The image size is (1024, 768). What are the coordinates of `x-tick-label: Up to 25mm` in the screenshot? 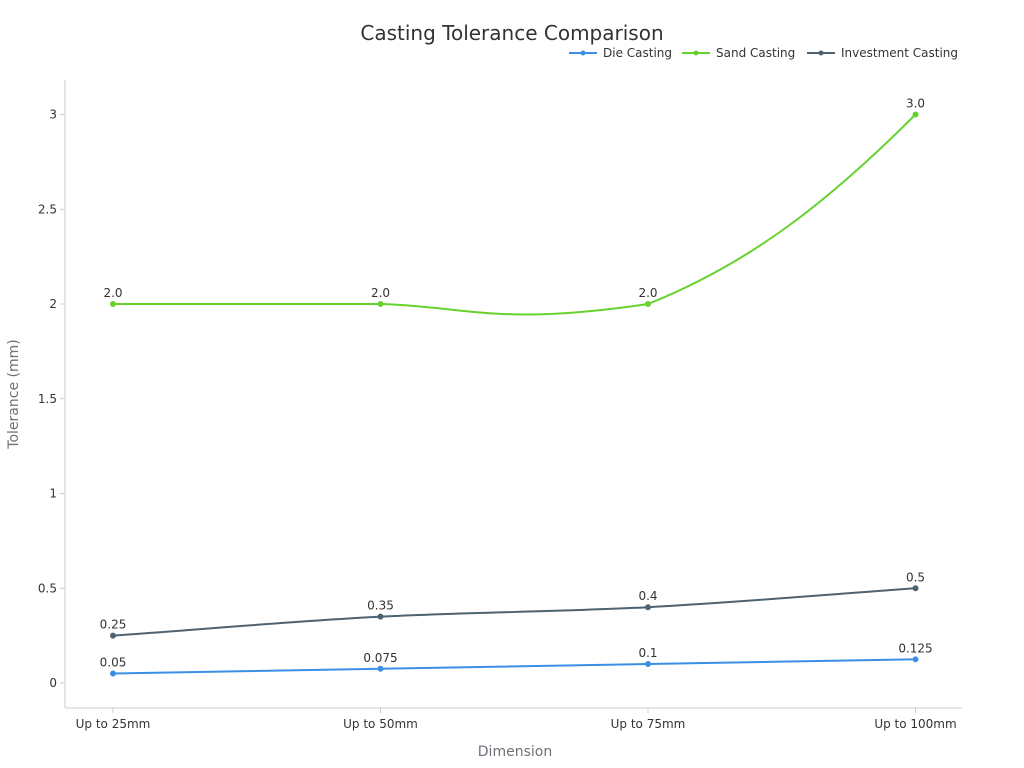 It's located at (113, 724).